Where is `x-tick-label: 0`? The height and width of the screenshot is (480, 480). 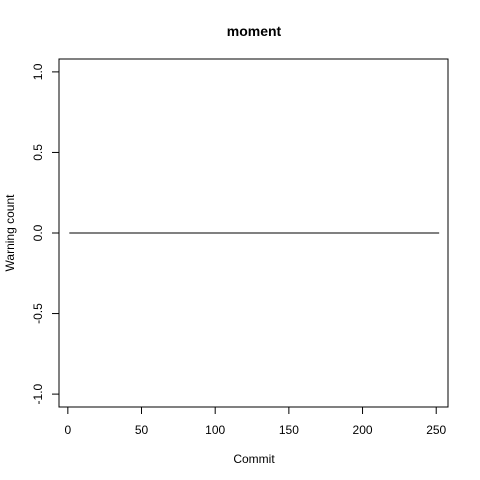
x-tick-label: 0 is located at coordinates (67, 430).